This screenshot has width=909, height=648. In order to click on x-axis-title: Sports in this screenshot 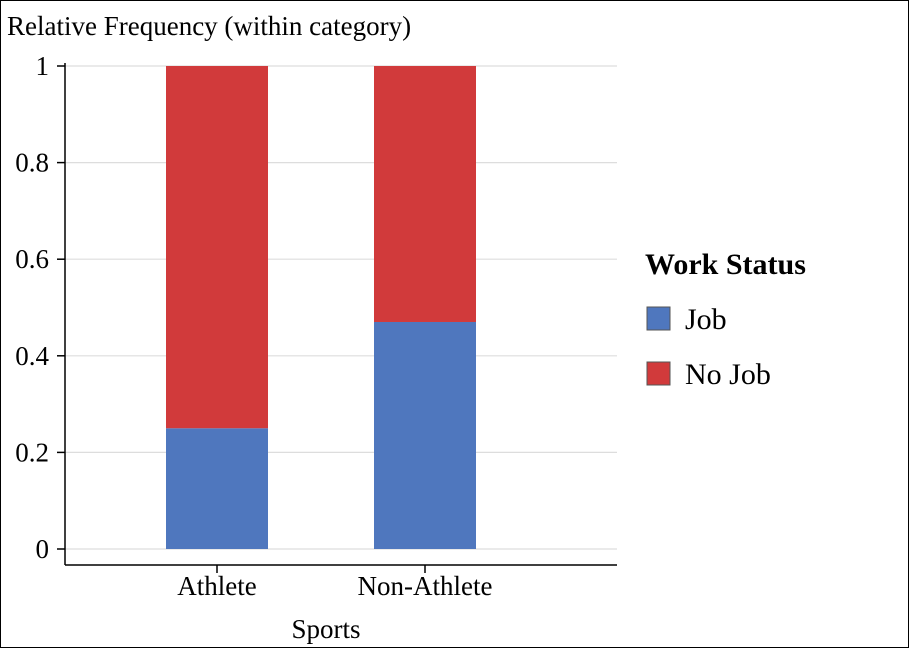, I will do `click(325, 629)`.